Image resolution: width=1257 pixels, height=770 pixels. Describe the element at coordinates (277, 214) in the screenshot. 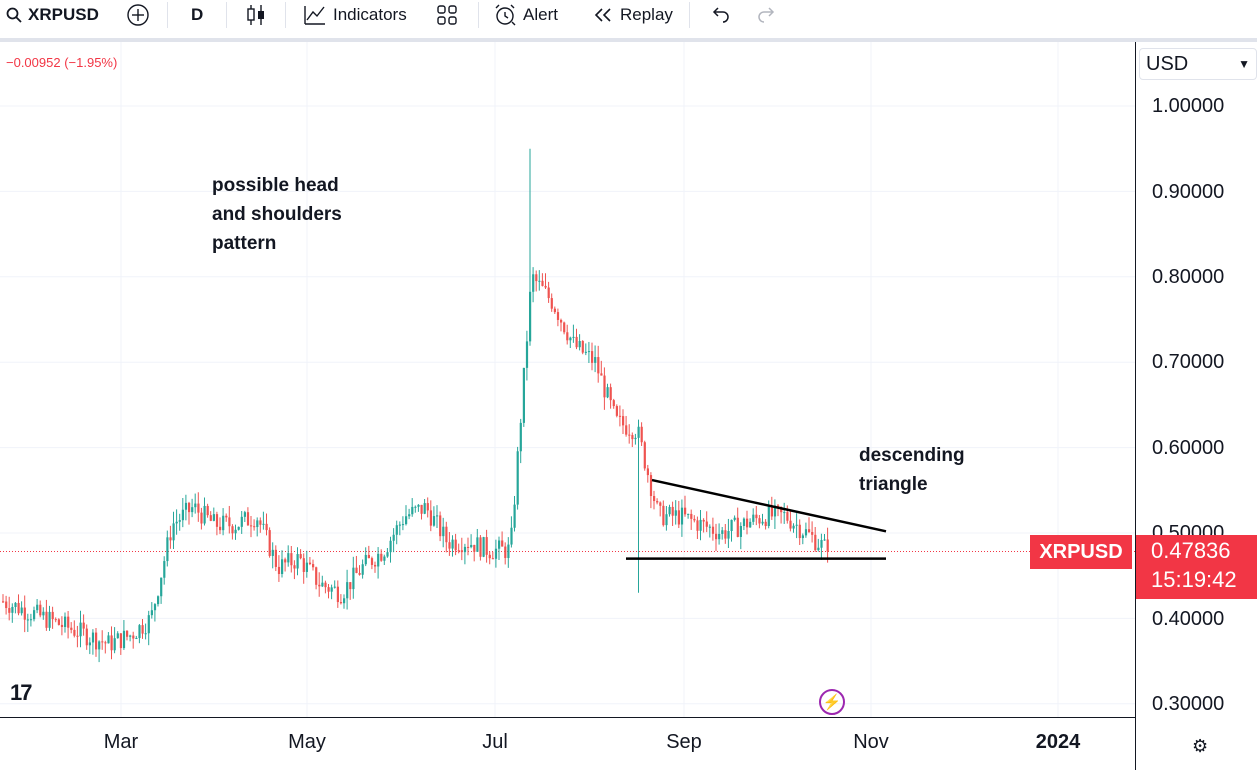

I see `hs-annotation: possible head and shoulders pattern` at that location.